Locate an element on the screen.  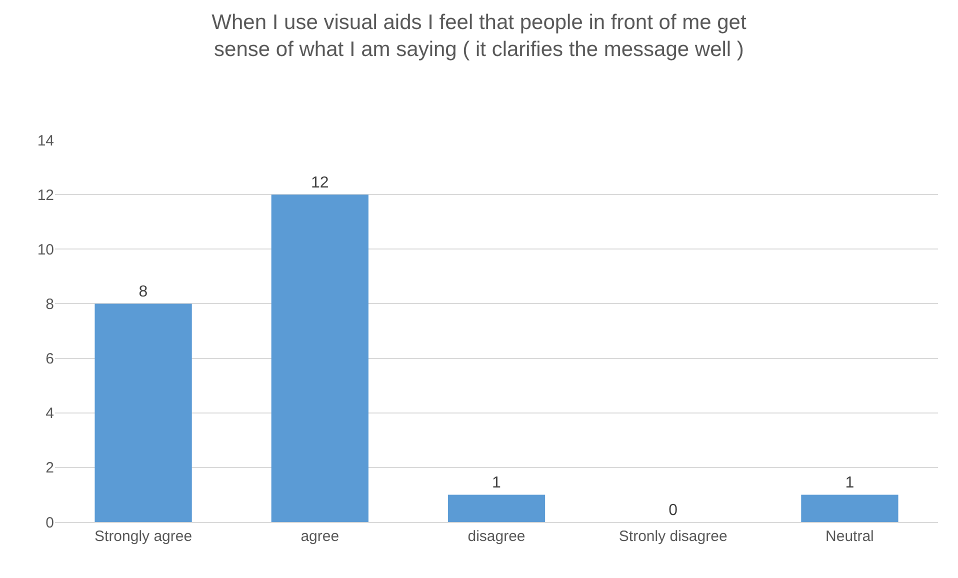
y-tick-label: 2 is located at coordinates (50, 468).